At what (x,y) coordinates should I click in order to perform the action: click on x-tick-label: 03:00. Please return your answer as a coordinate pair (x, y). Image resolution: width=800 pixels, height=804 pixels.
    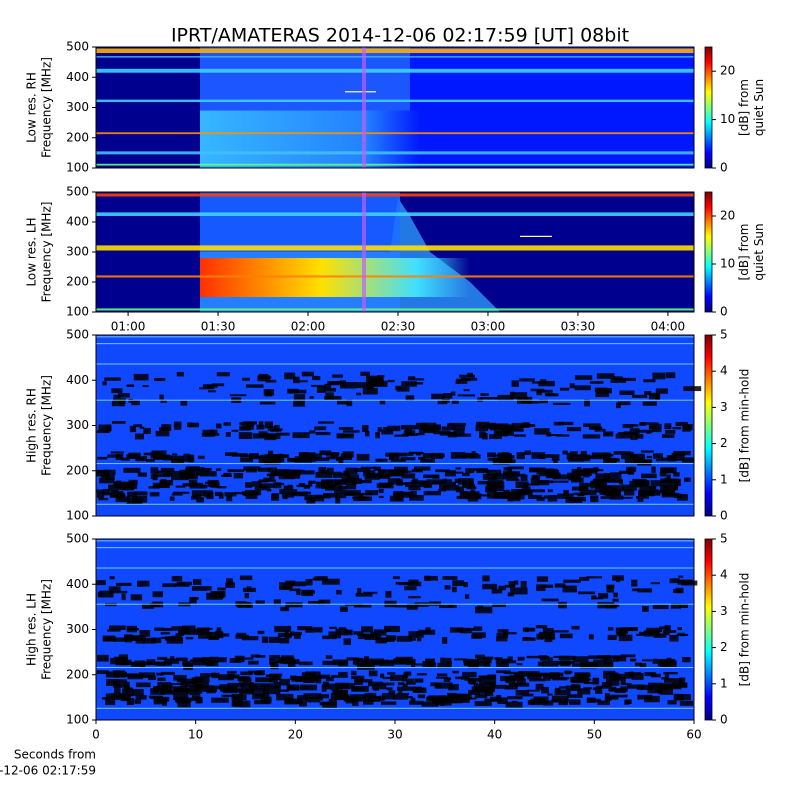
    Looking at the image, I should click on (488, 327).